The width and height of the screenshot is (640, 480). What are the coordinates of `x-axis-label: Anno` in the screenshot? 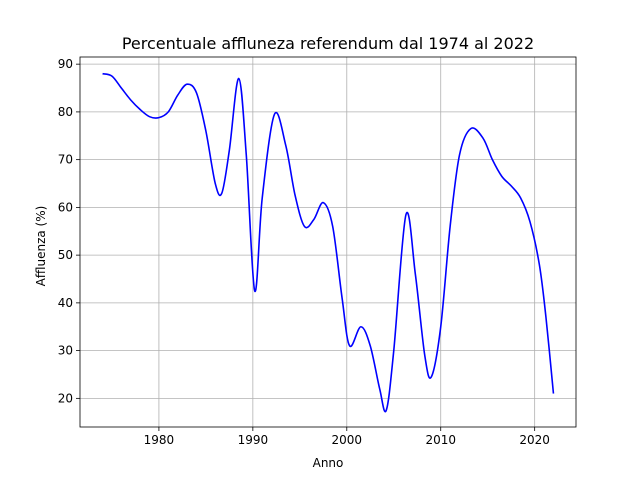 It's located at (328, 463).